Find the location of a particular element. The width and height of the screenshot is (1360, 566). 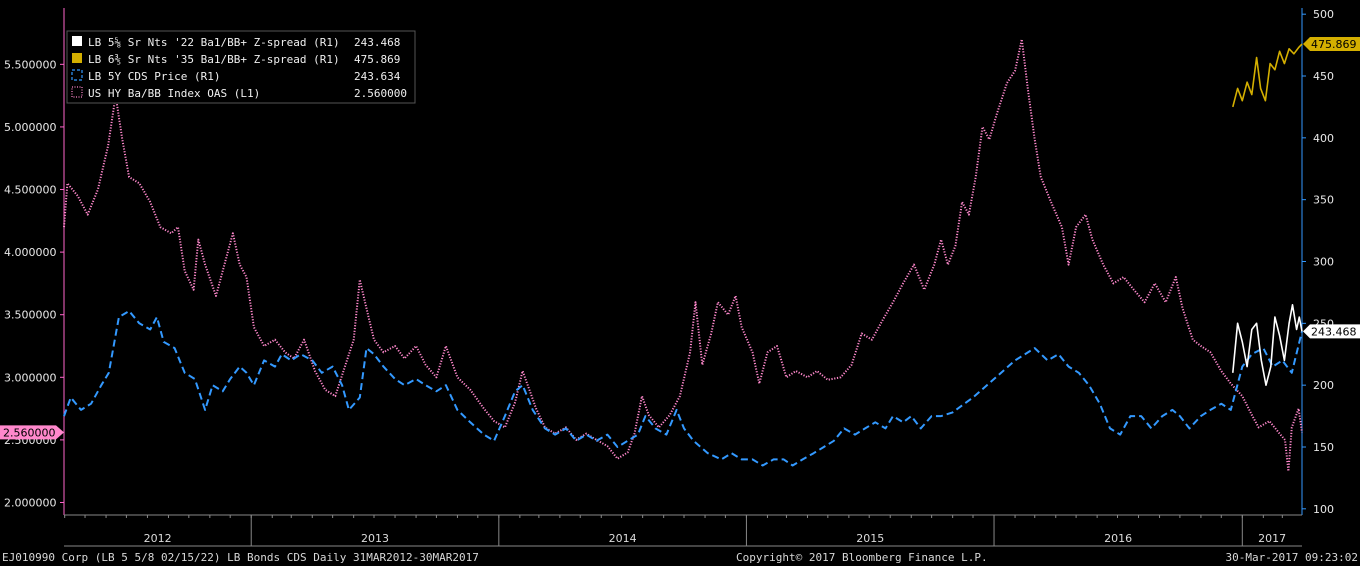

left-tick-label: 4.500000 is located at coordinates (30, 190).